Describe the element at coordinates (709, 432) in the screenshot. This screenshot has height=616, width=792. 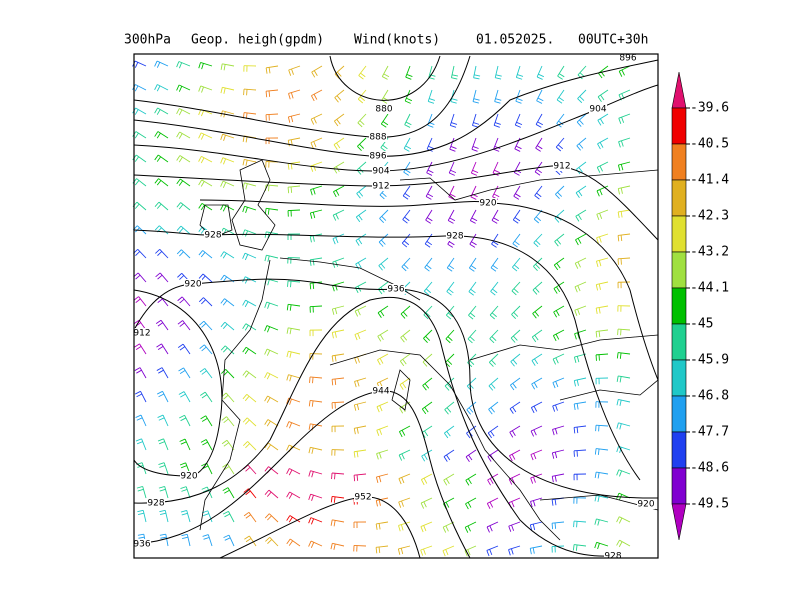
I see `colorbar-label: -47.7` at that location.